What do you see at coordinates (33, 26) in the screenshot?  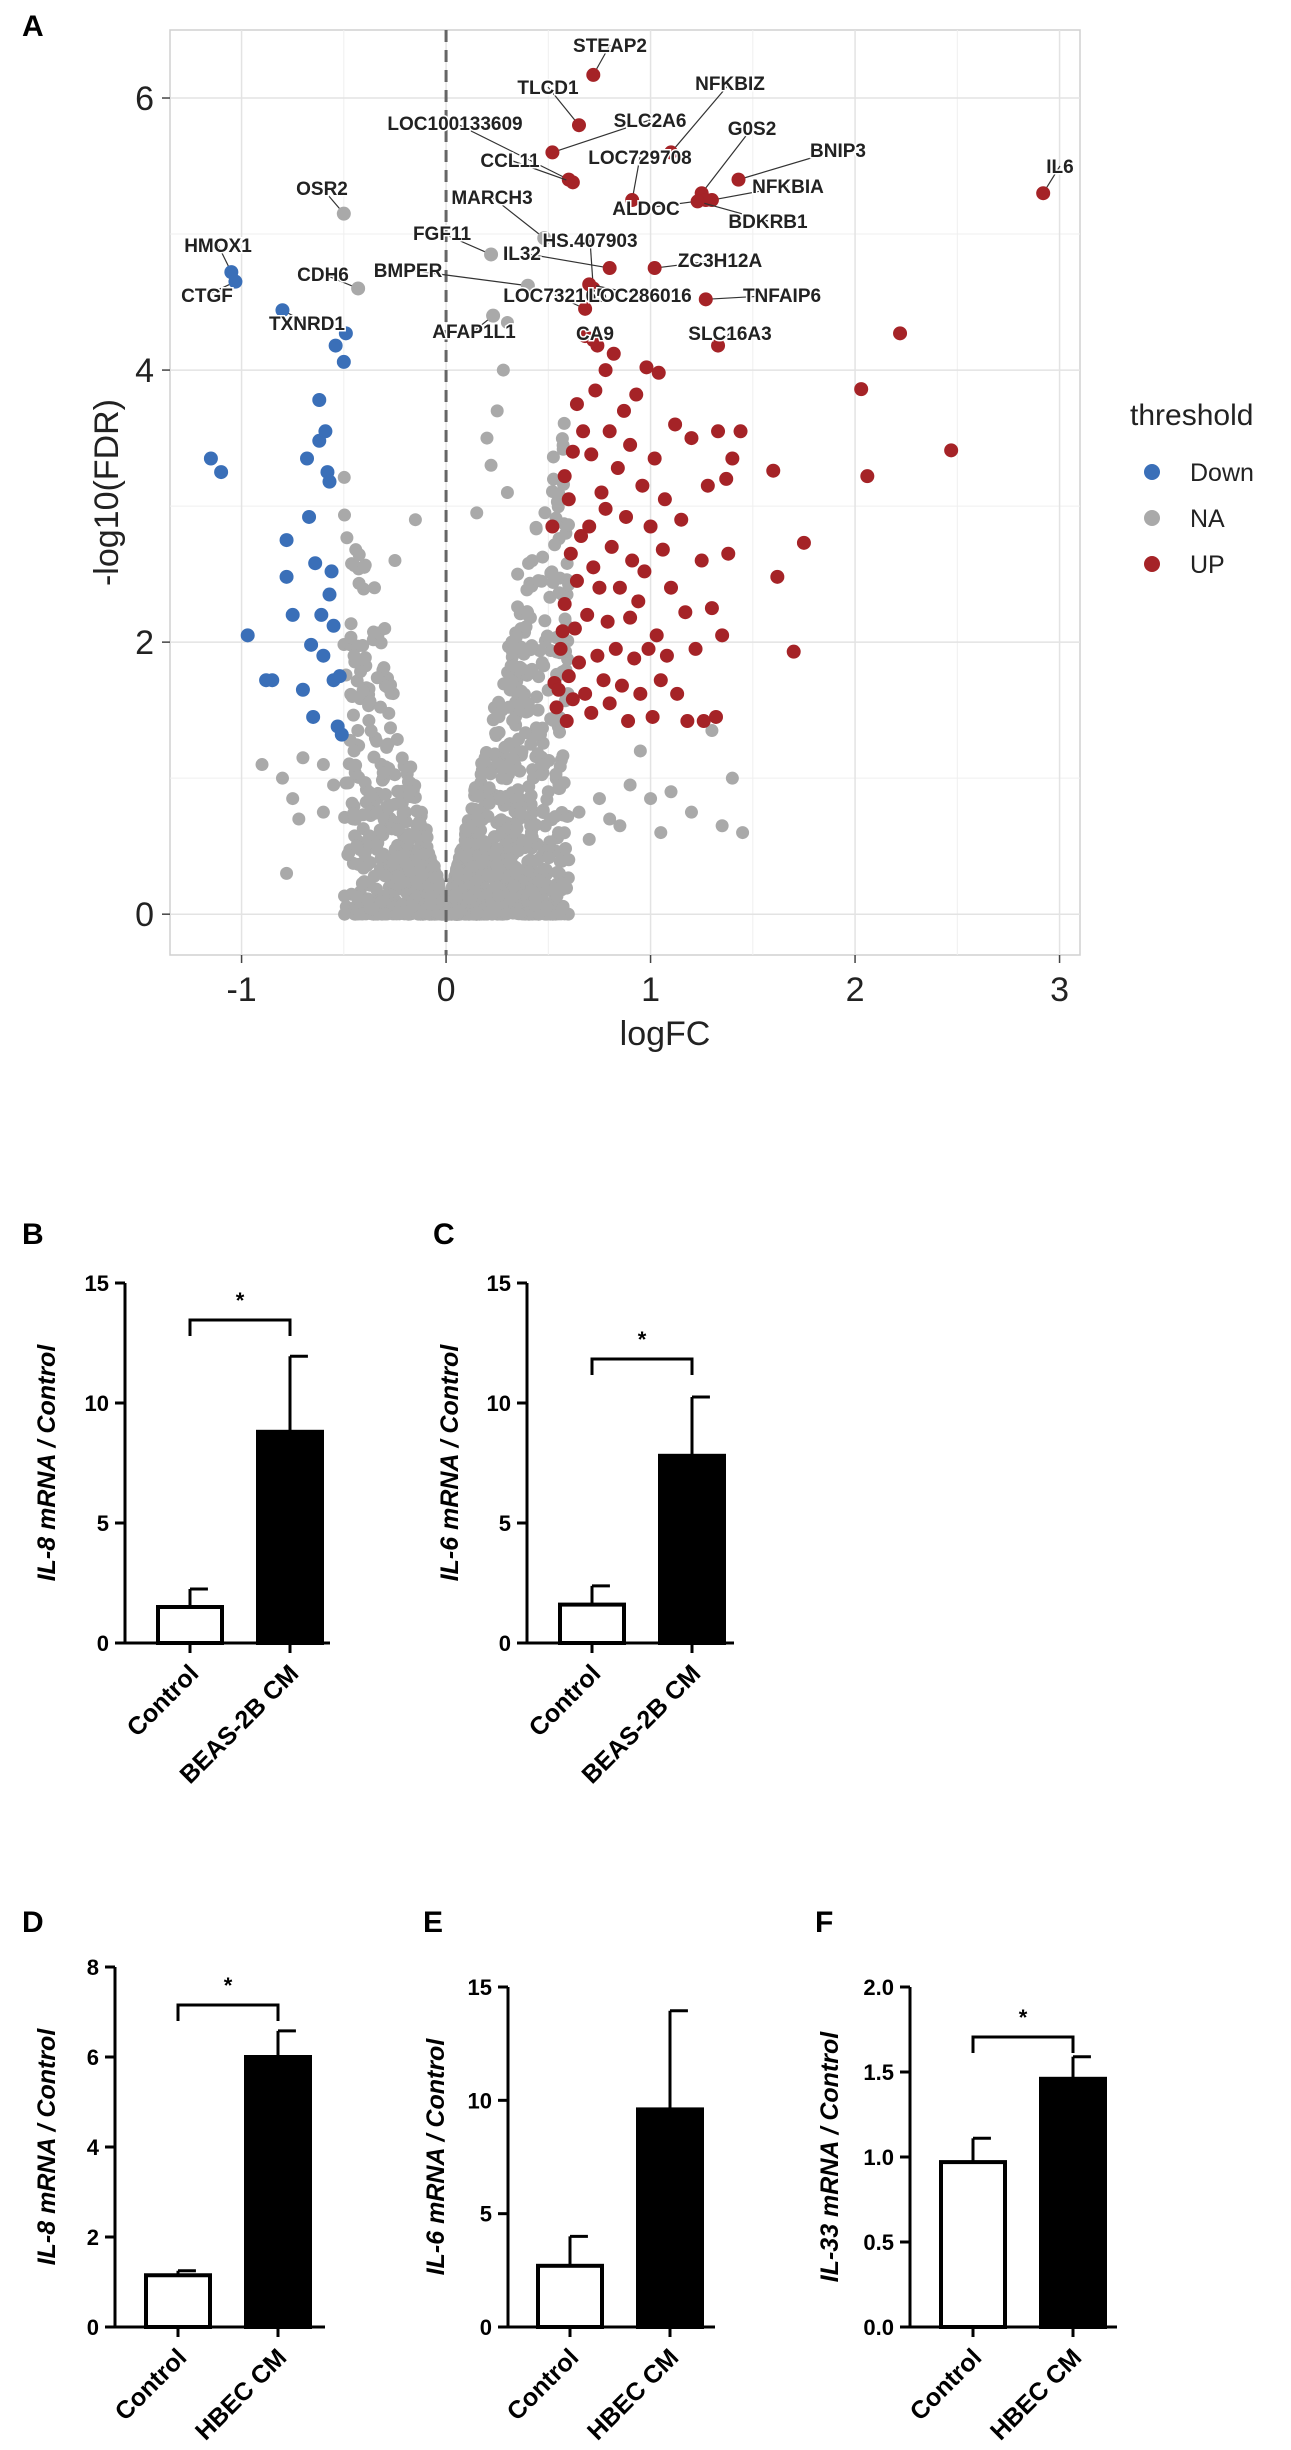 I see `panel-letter-a: A` at bounding box center [33, 26].